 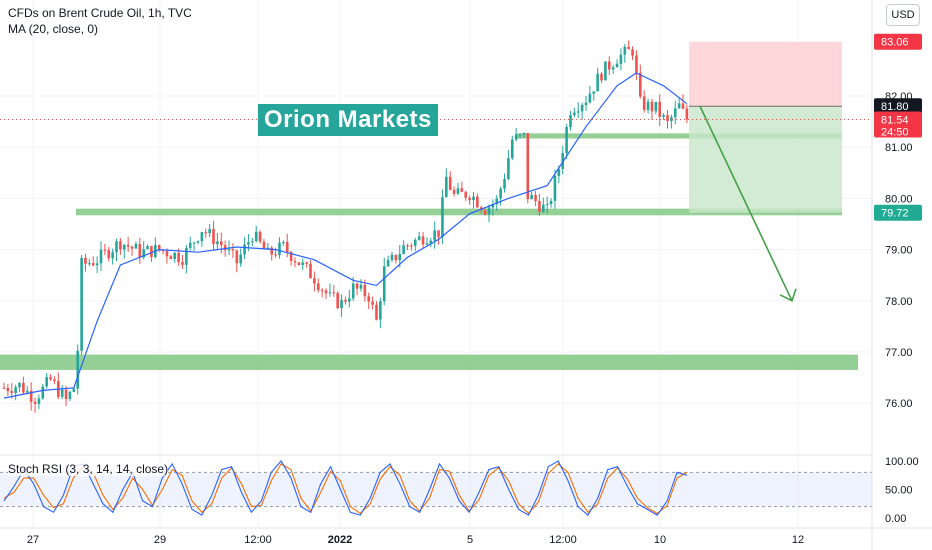 What do you see at coordinates (903, 15) in the screenshot?
I see `currency-button: USD` at bounding box center [903, 15].